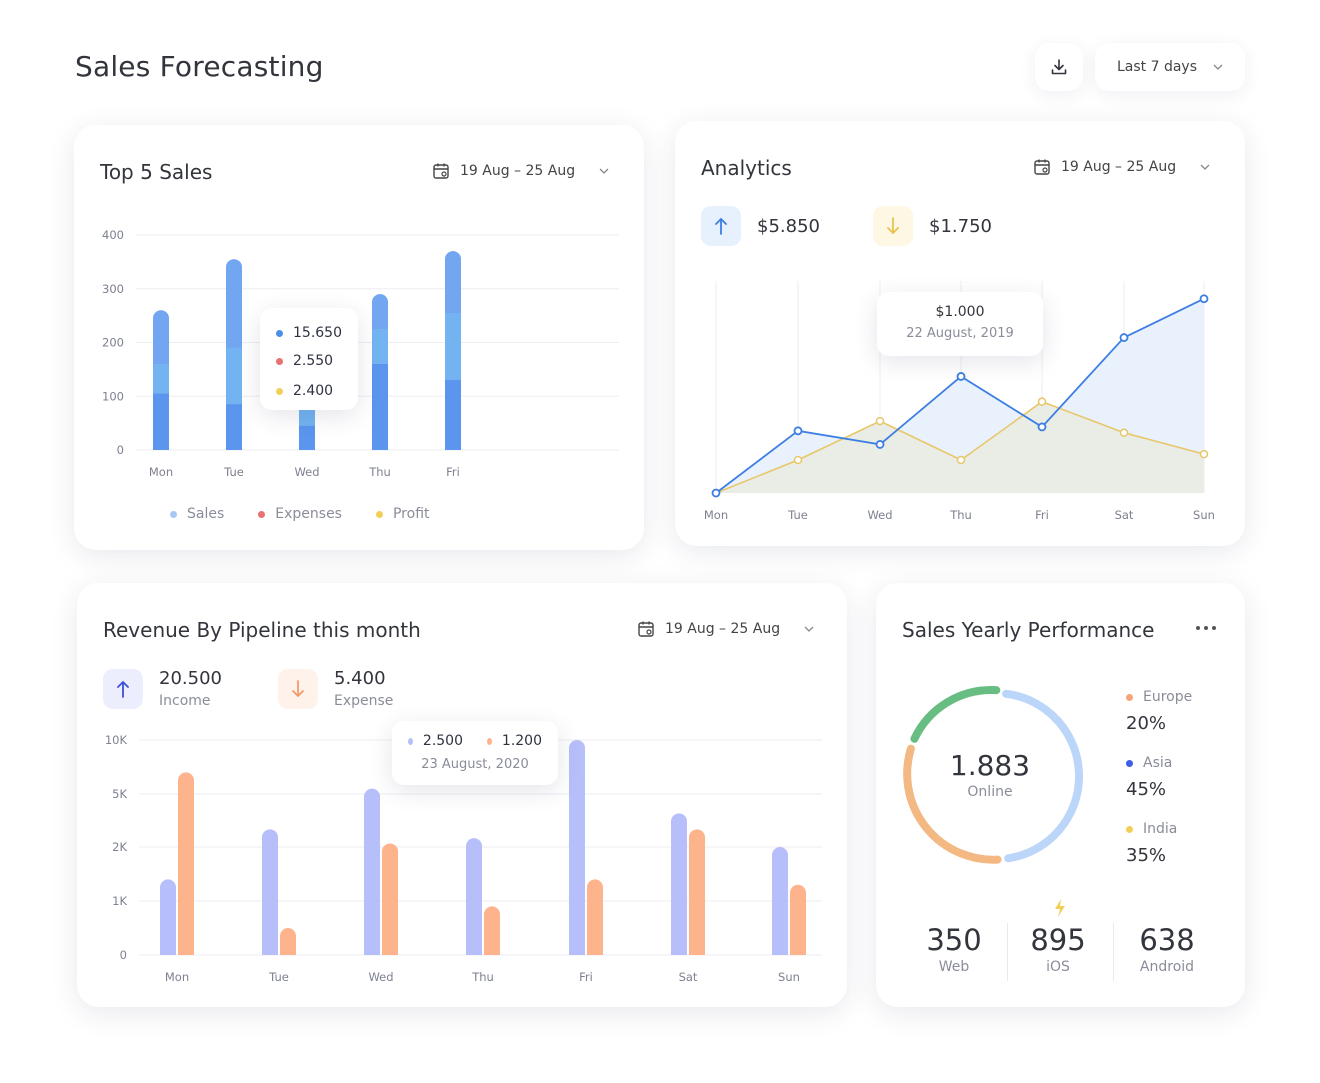  I want to click on analytics-down-chip, so click(893, 226).